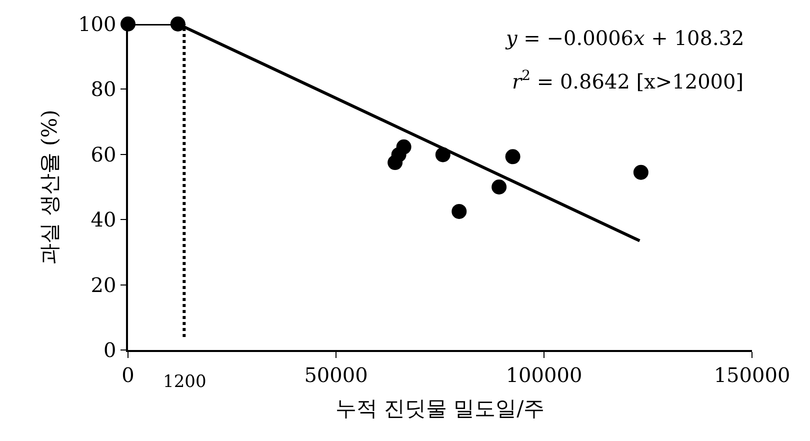  Describe the element at coordinates (103, 220) in the screenshot. I see `y-tick-label: 40` at that location.